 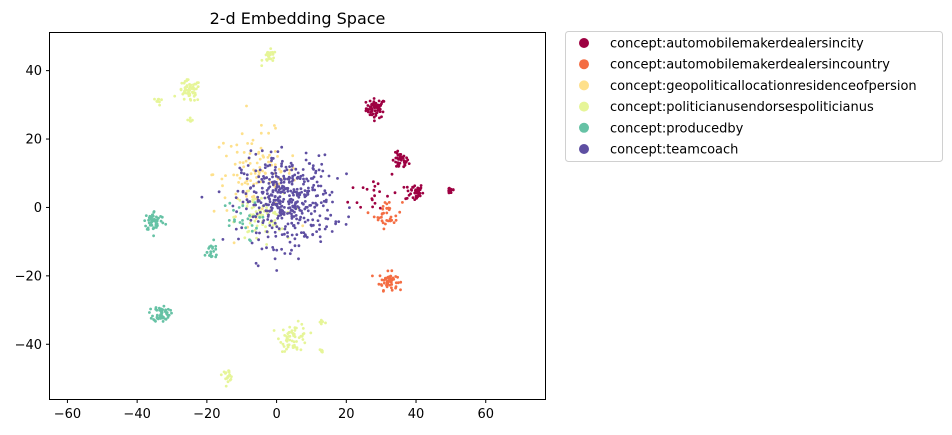 What do you see at coordinates (750, 65) in the screenshot?
I see `legend-label: concept:automobilemakerdealersincountry` at bounding box center [750, 65].